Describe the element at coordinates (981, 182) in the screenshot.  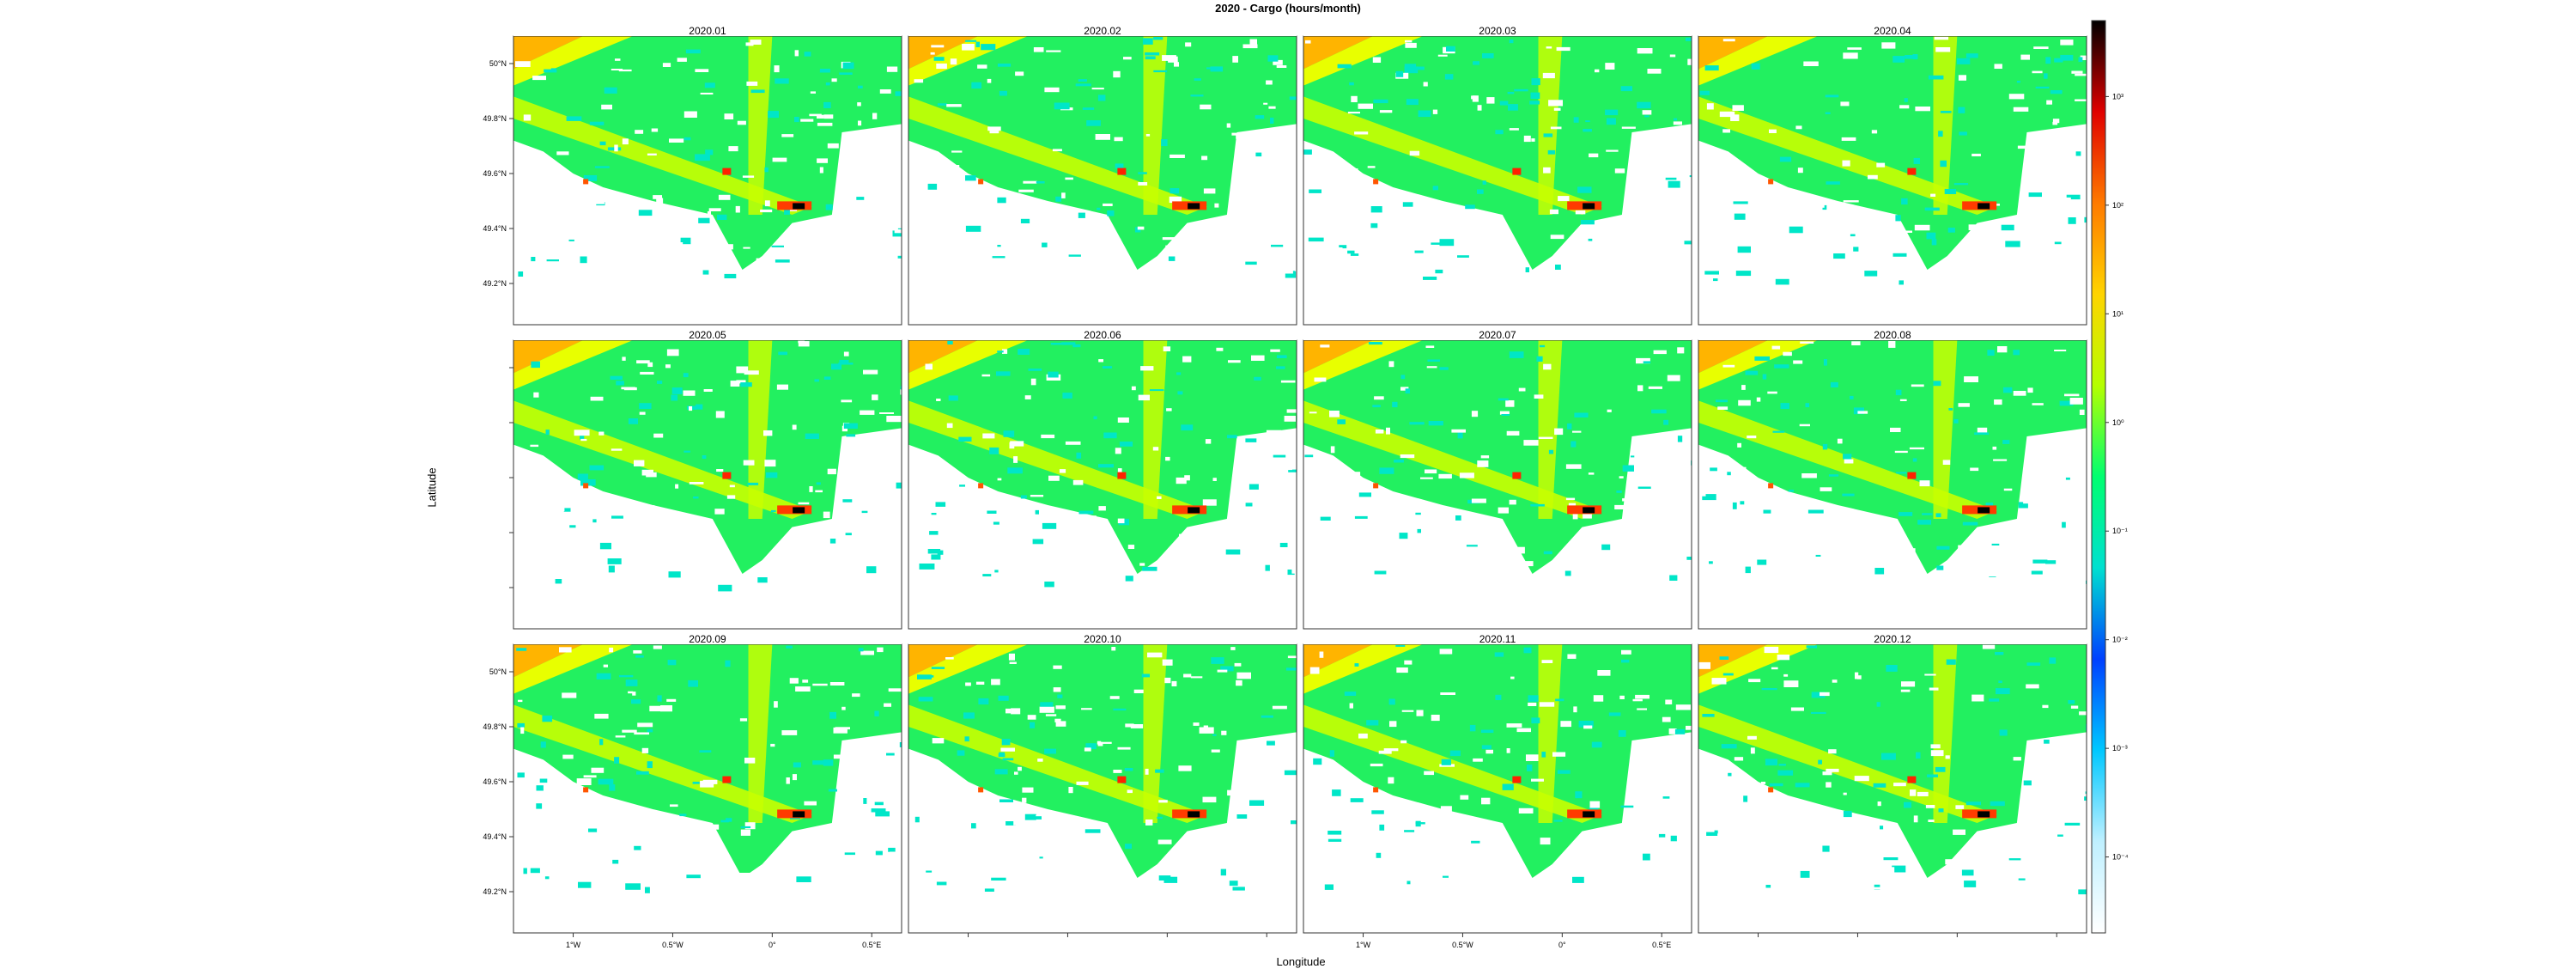
I see `coast-hotspot` at that location.